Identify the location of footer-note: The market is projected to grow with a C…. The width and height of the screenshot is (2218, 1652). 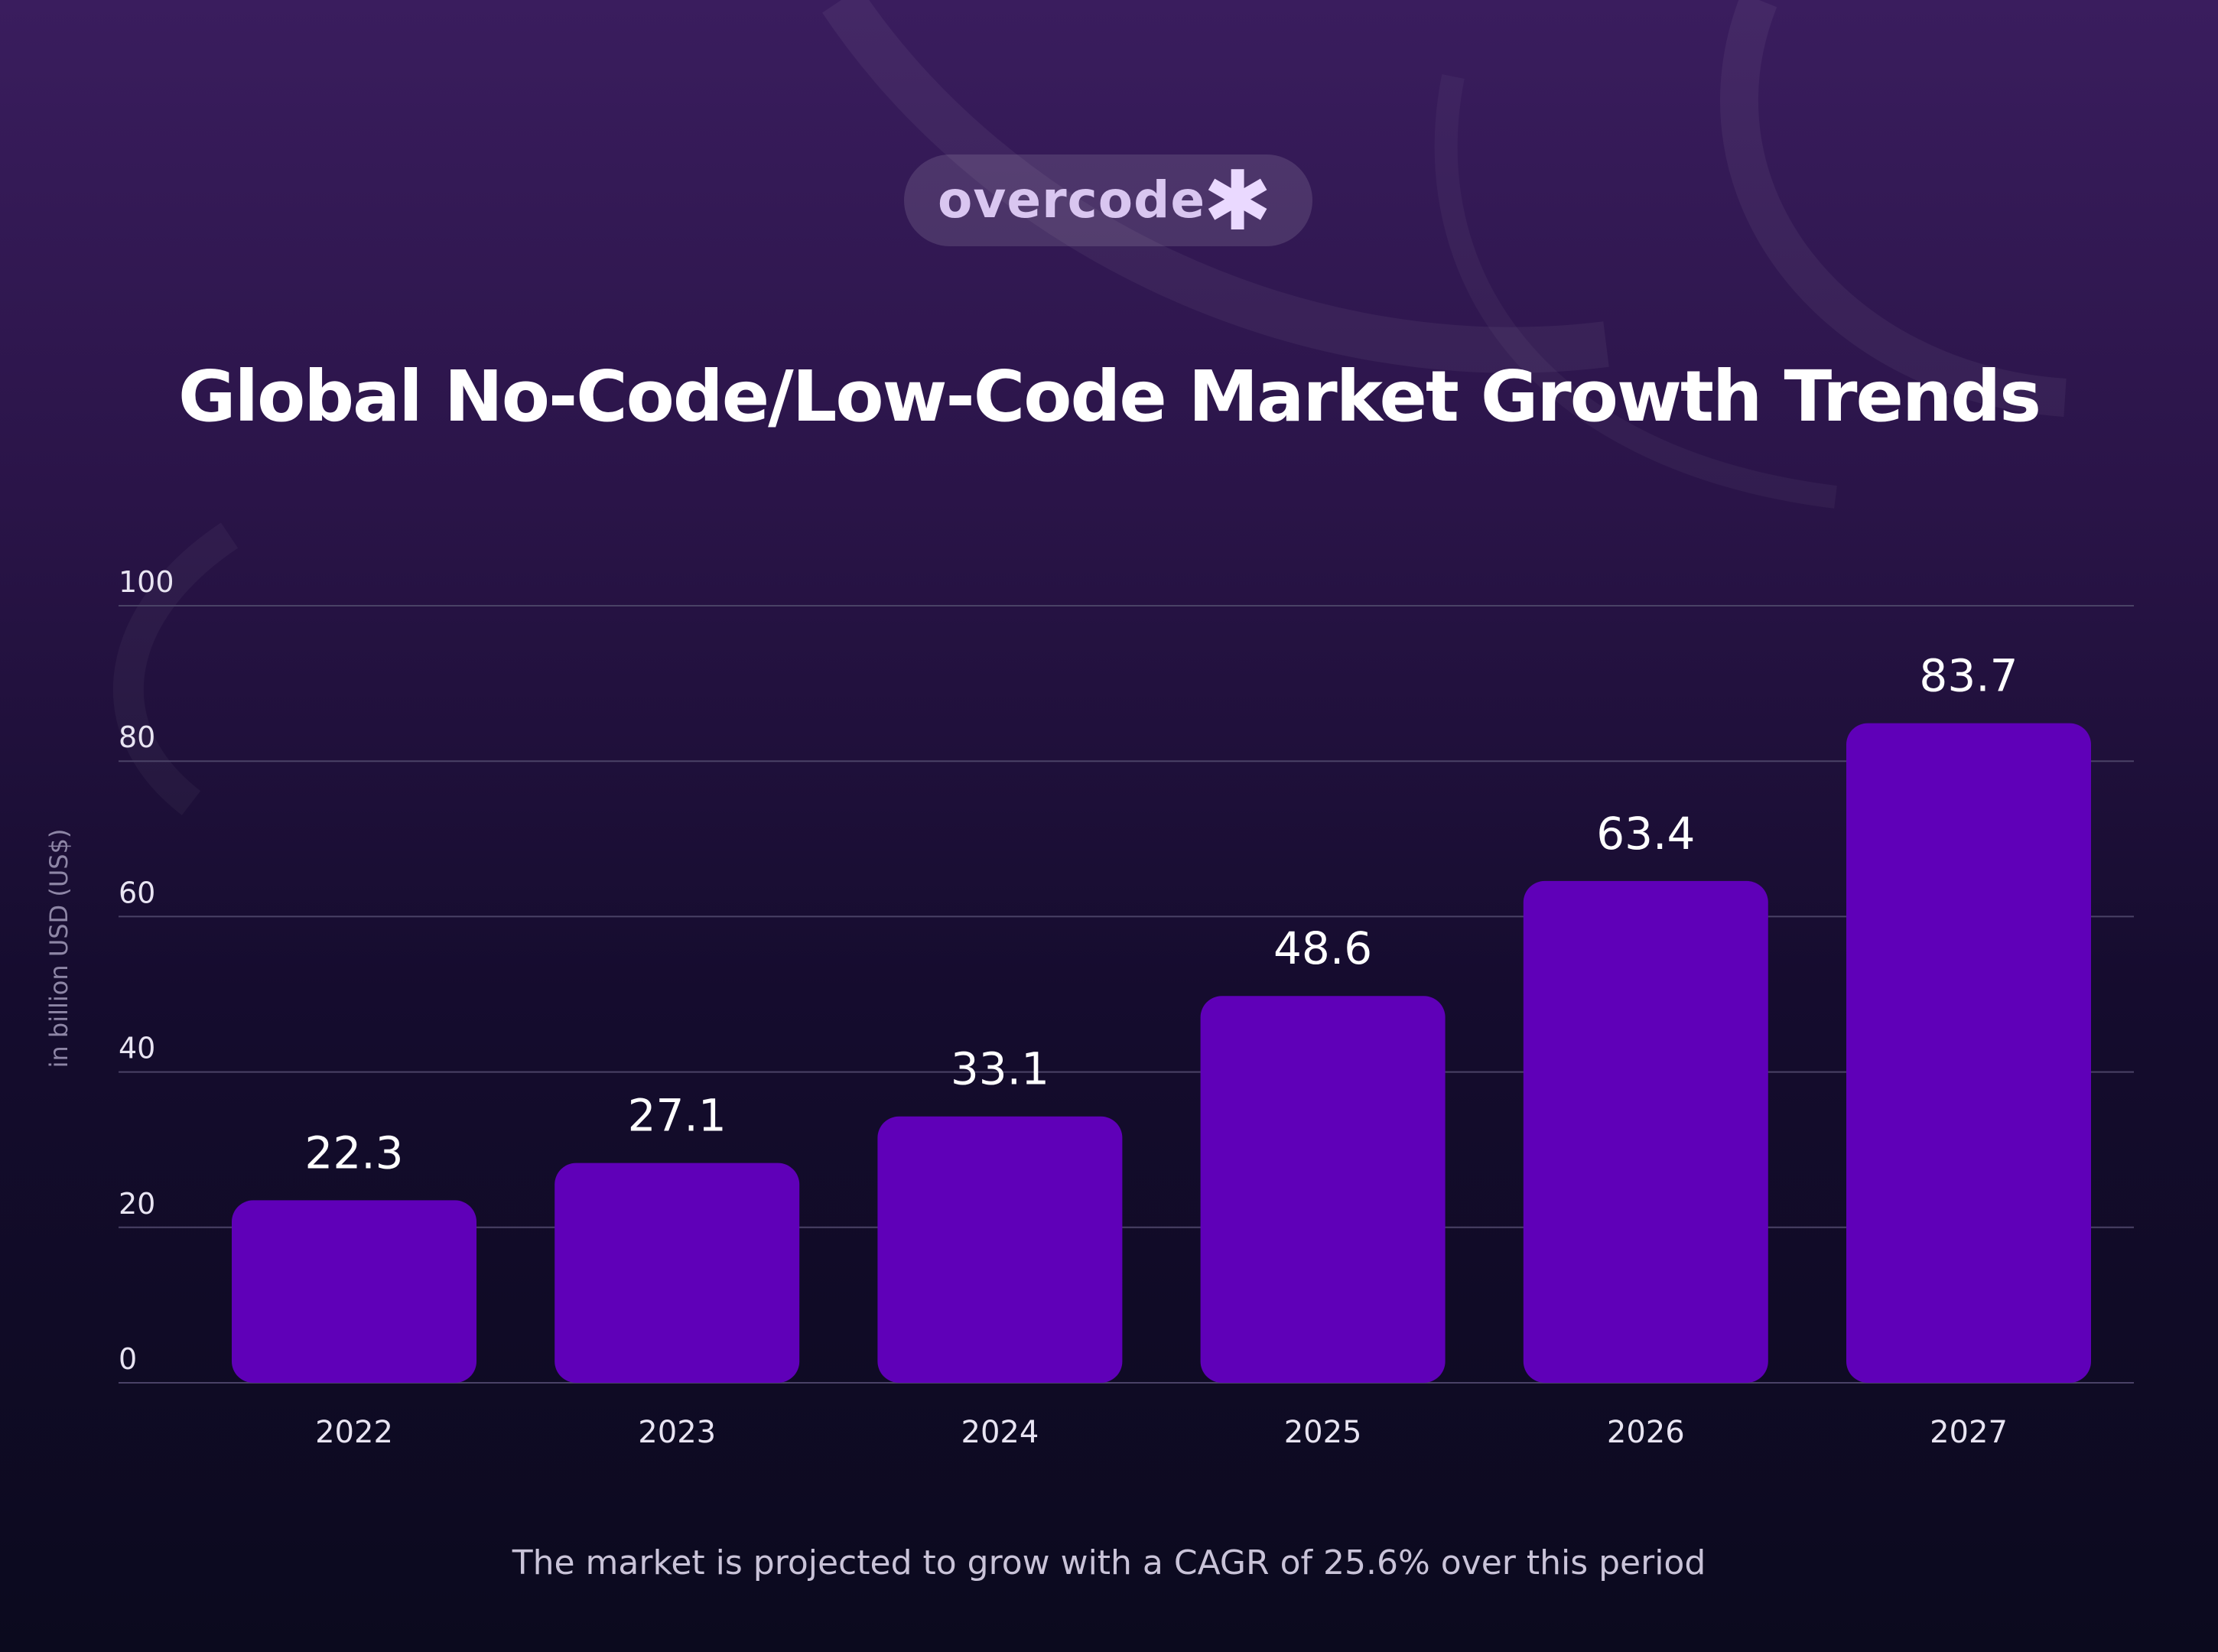
(1109, 1563).